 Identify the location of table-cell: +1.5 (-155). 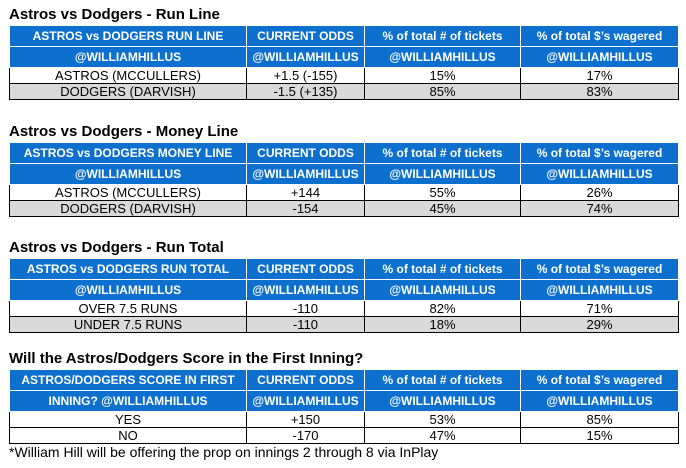
(305, 75).